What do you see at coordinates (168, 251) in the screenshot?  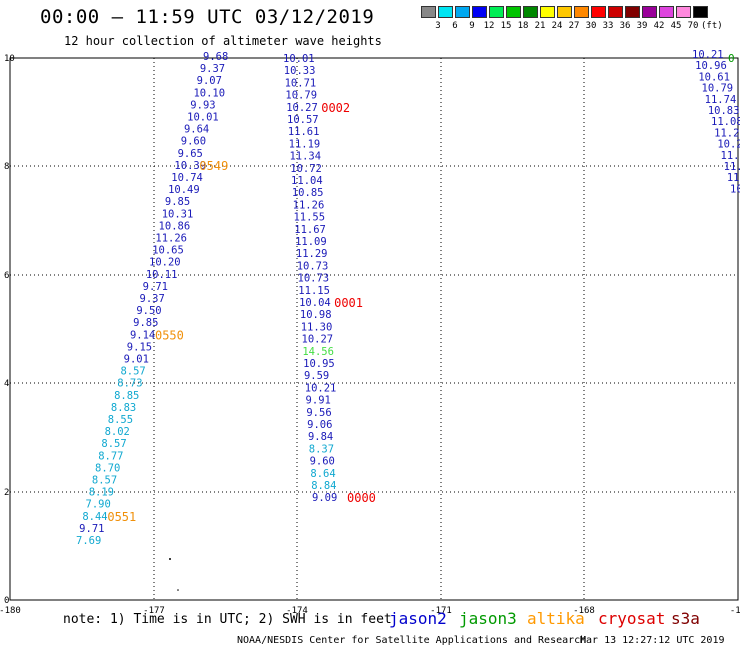 I see `wave-height-label: 10.65` at bounding box center [168, 251].